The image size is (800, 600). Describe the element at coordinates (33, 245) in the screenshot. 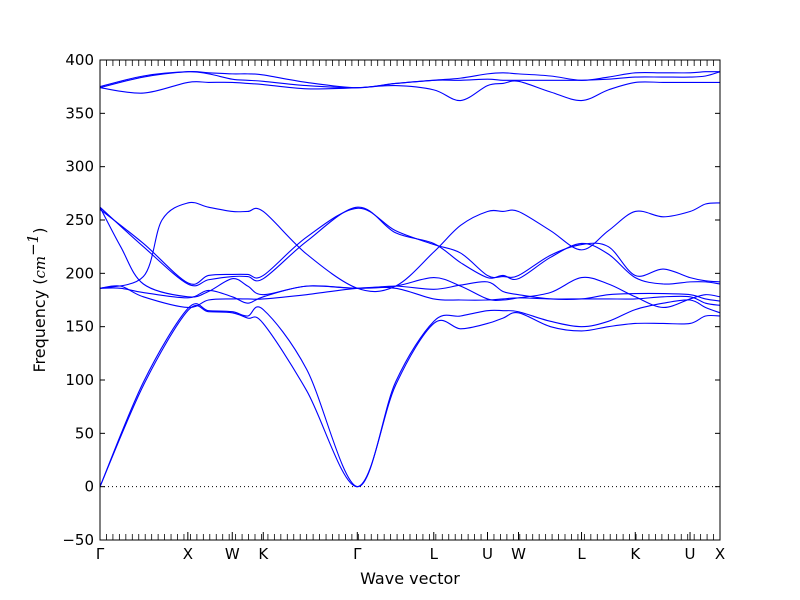

I see `y-axis-label-unit-exponent: −1` at that location.